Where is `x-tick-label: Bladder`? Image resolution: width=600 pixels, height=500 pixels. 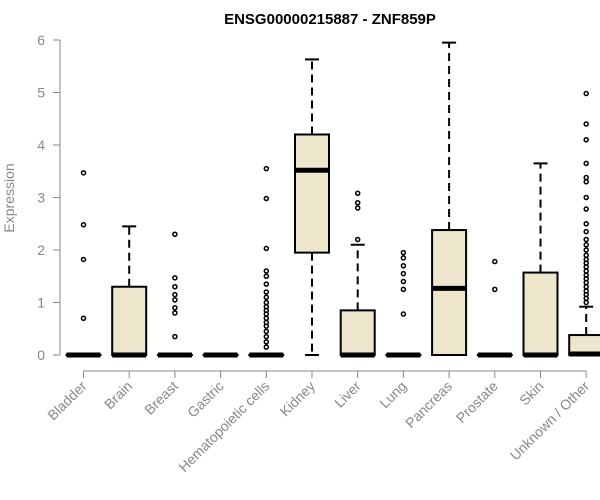
x-tick-label: Bladder is located at coordinates (67, 401).